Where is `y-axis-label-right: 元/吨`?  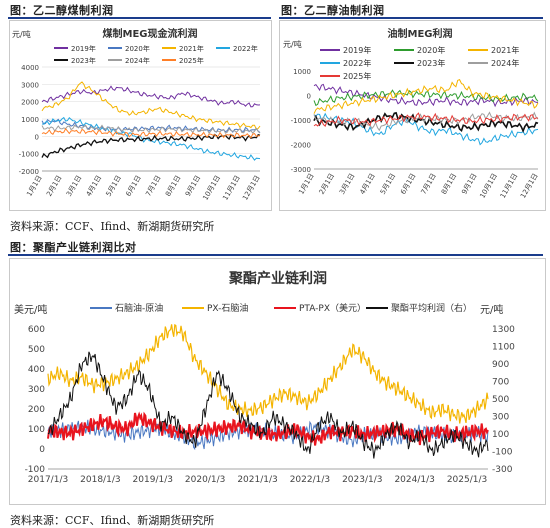 y-axis-label-right: 元/吨 is located at coordinates (491, 309).